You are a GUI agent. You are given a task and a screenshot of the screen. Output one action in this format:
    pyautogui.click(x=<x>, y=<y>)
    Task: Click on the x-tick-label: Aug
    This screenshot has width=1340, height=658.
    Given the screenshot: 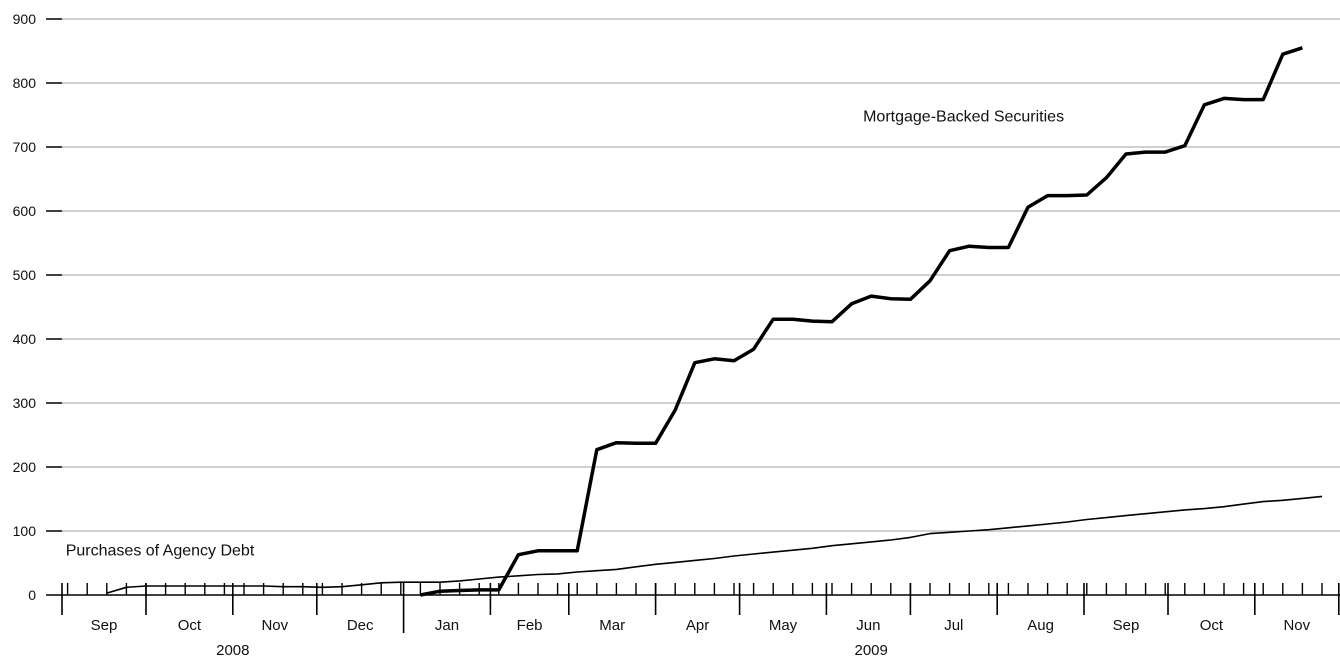 What is the action you would take?
    pyautogui.click(x=1040, y=625)
    